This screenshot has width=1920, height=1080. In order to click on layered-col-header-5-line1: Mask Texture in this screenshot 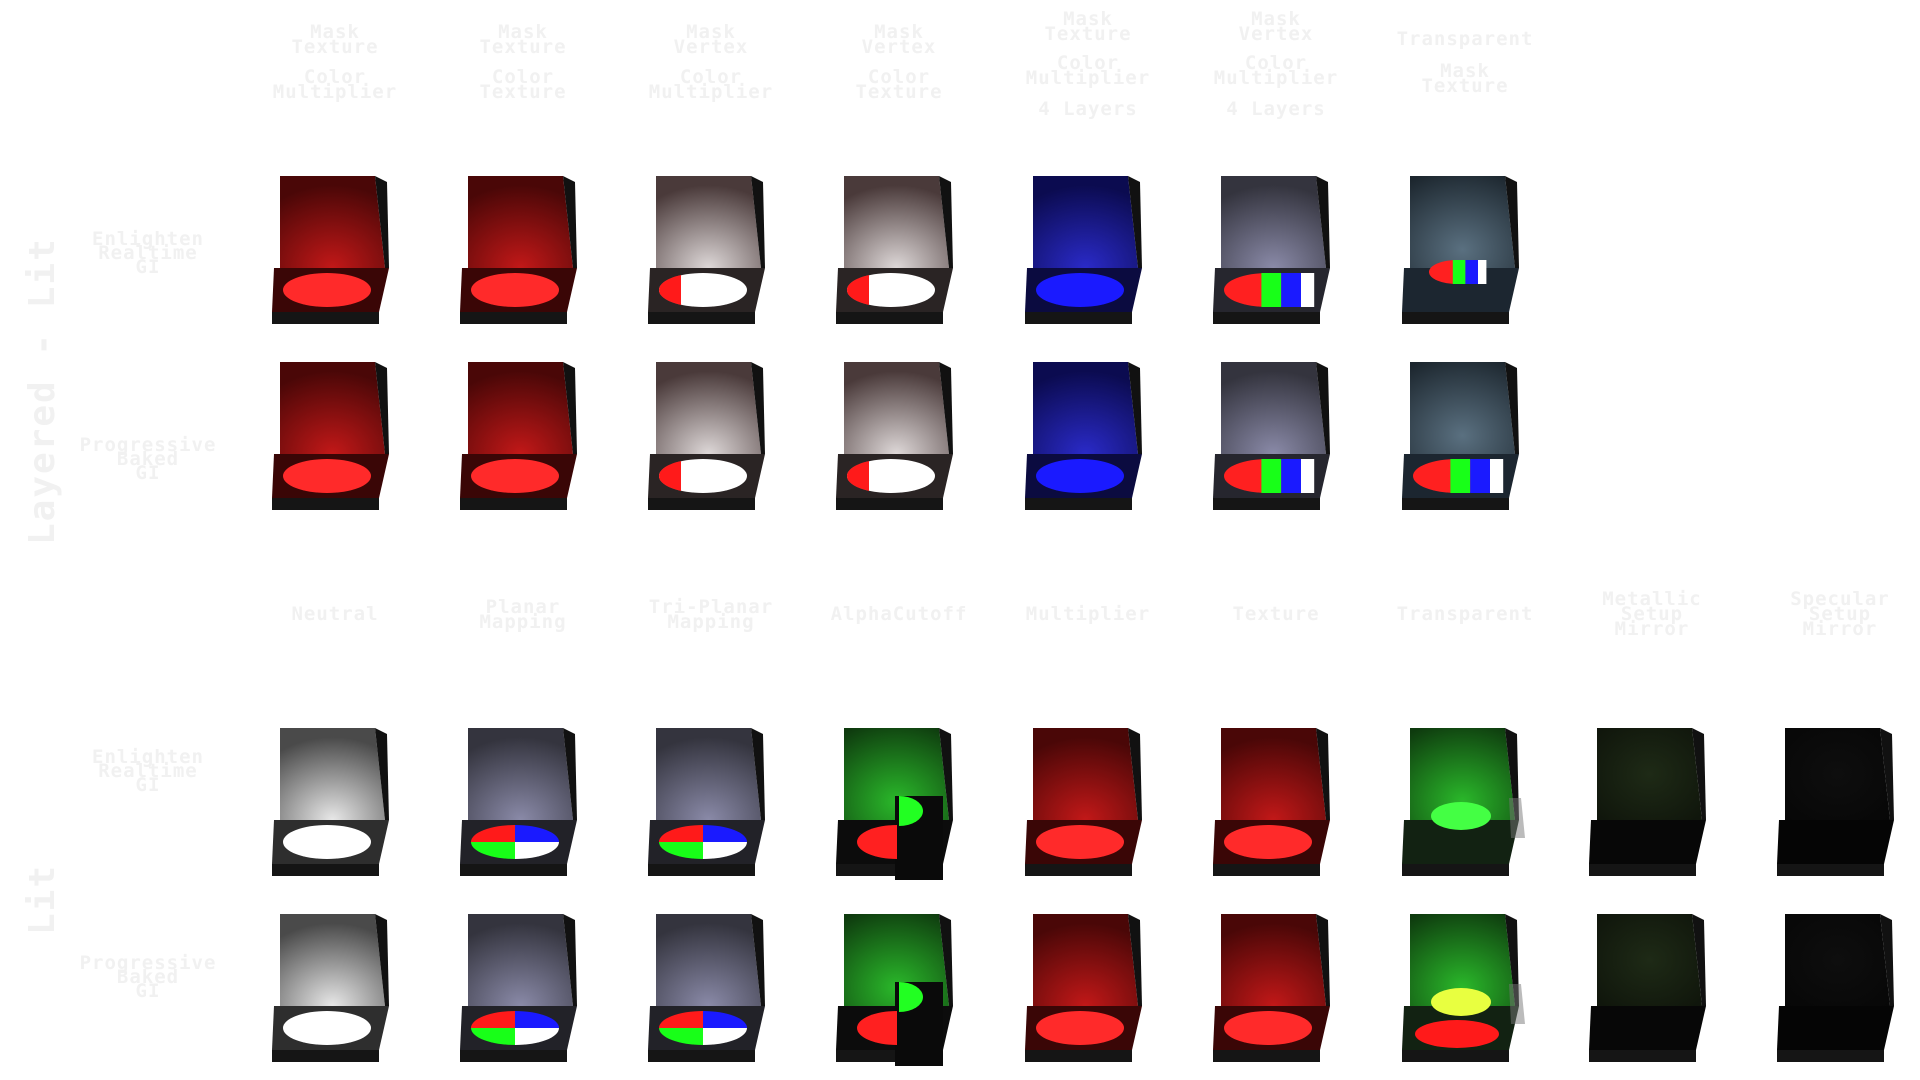, I will do `click(1088, 26)`.